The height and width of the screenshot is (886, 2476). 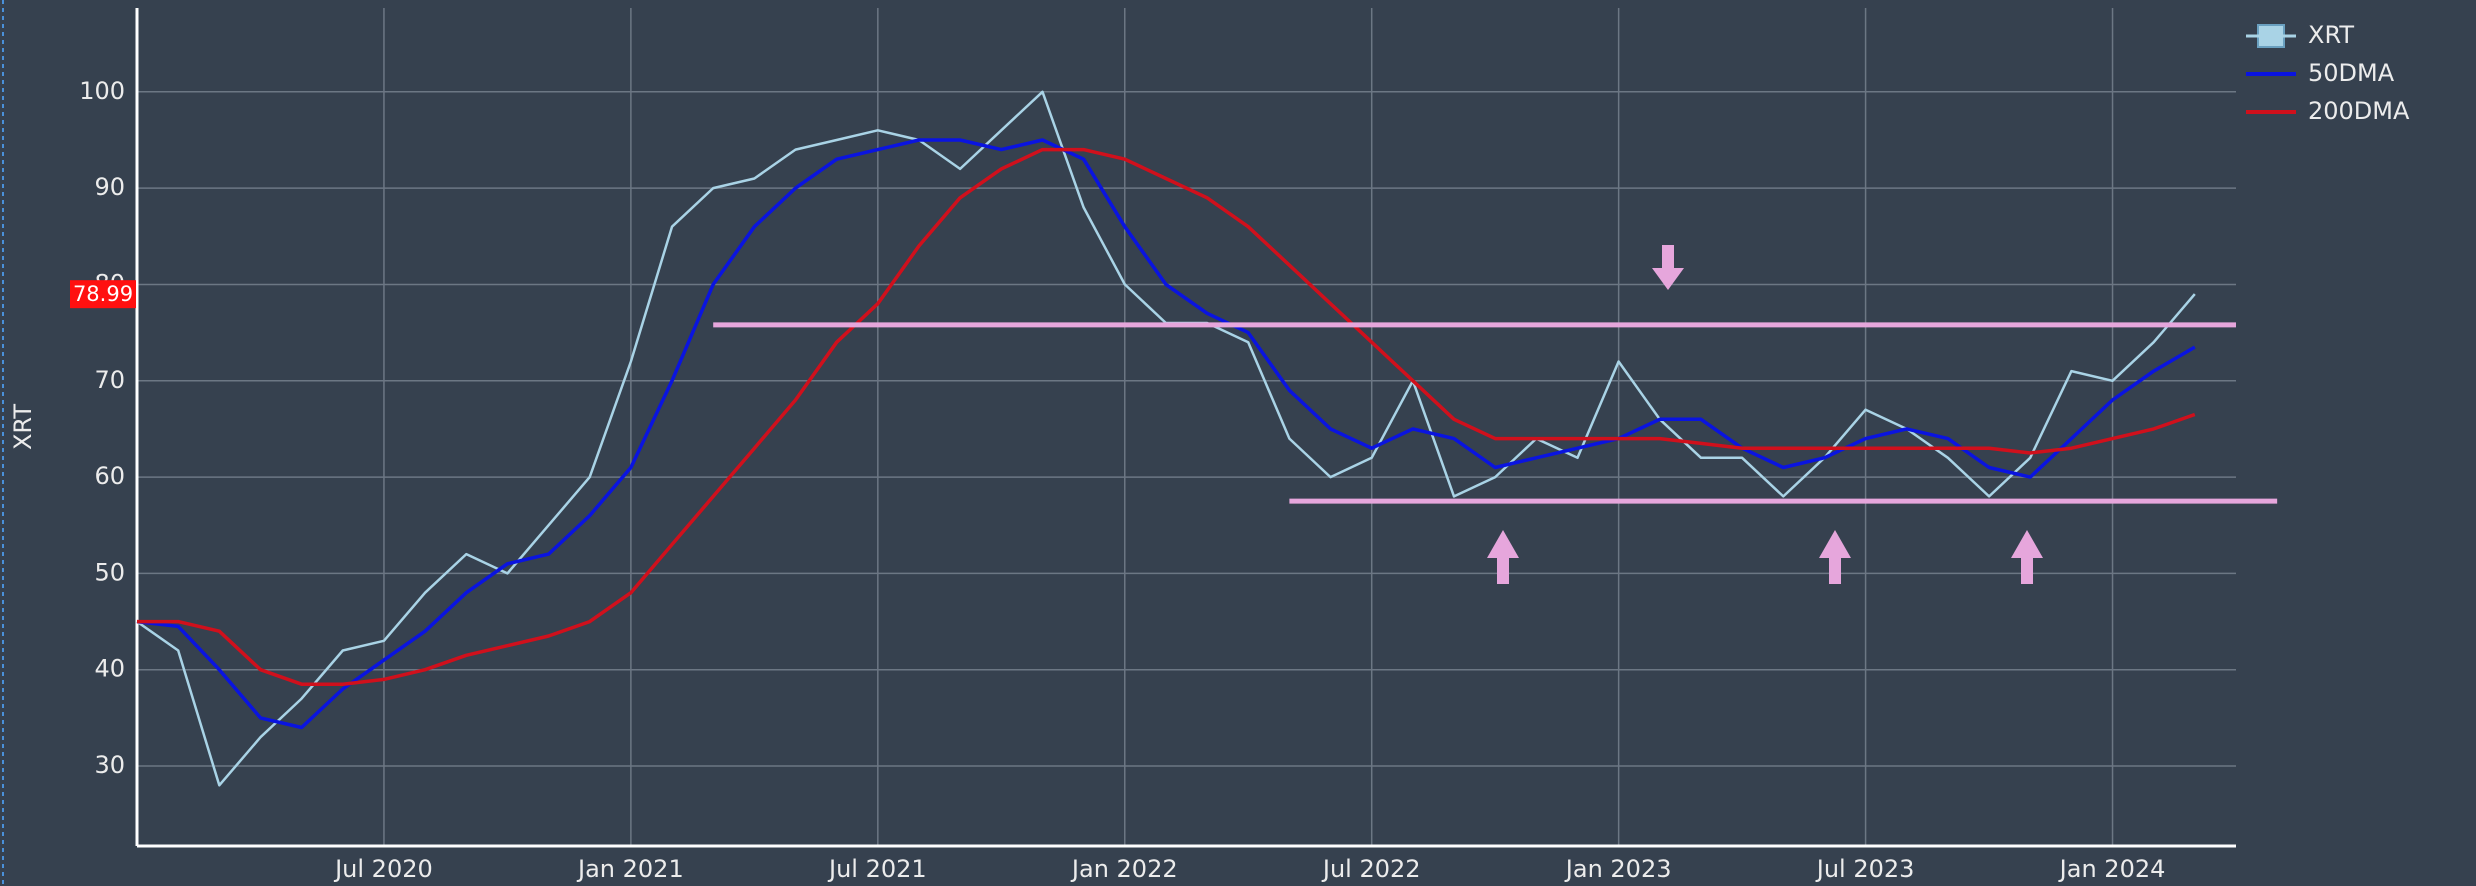 What do you see at coordinates (109, 187) in the screenshot?
I see `y-tick-label: 90` at bounding box center [109, 187].